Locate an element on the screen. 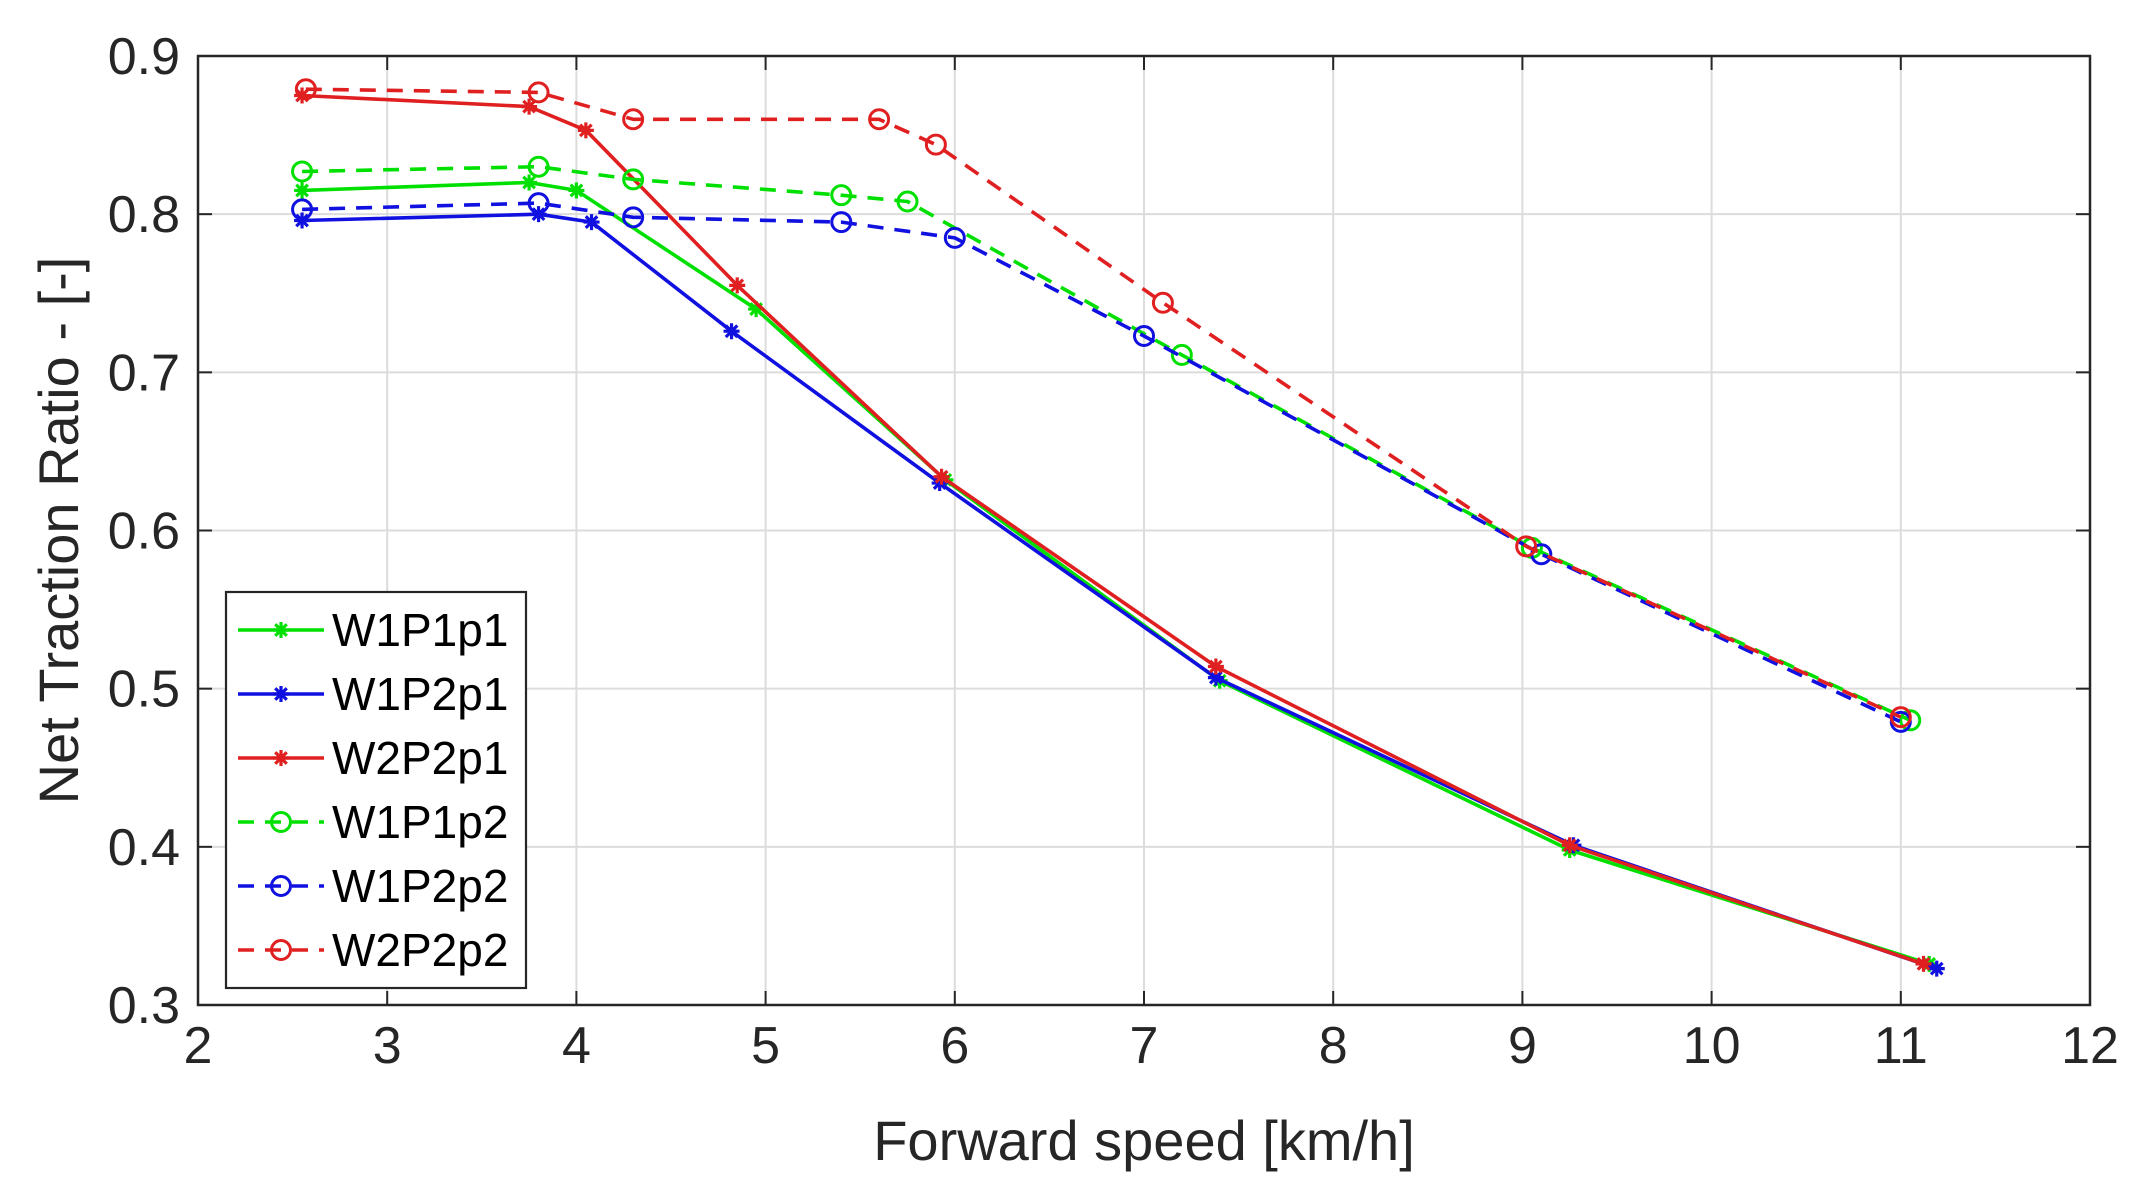  y-tick-label: 0.4 is located at coordinates (144, 848).